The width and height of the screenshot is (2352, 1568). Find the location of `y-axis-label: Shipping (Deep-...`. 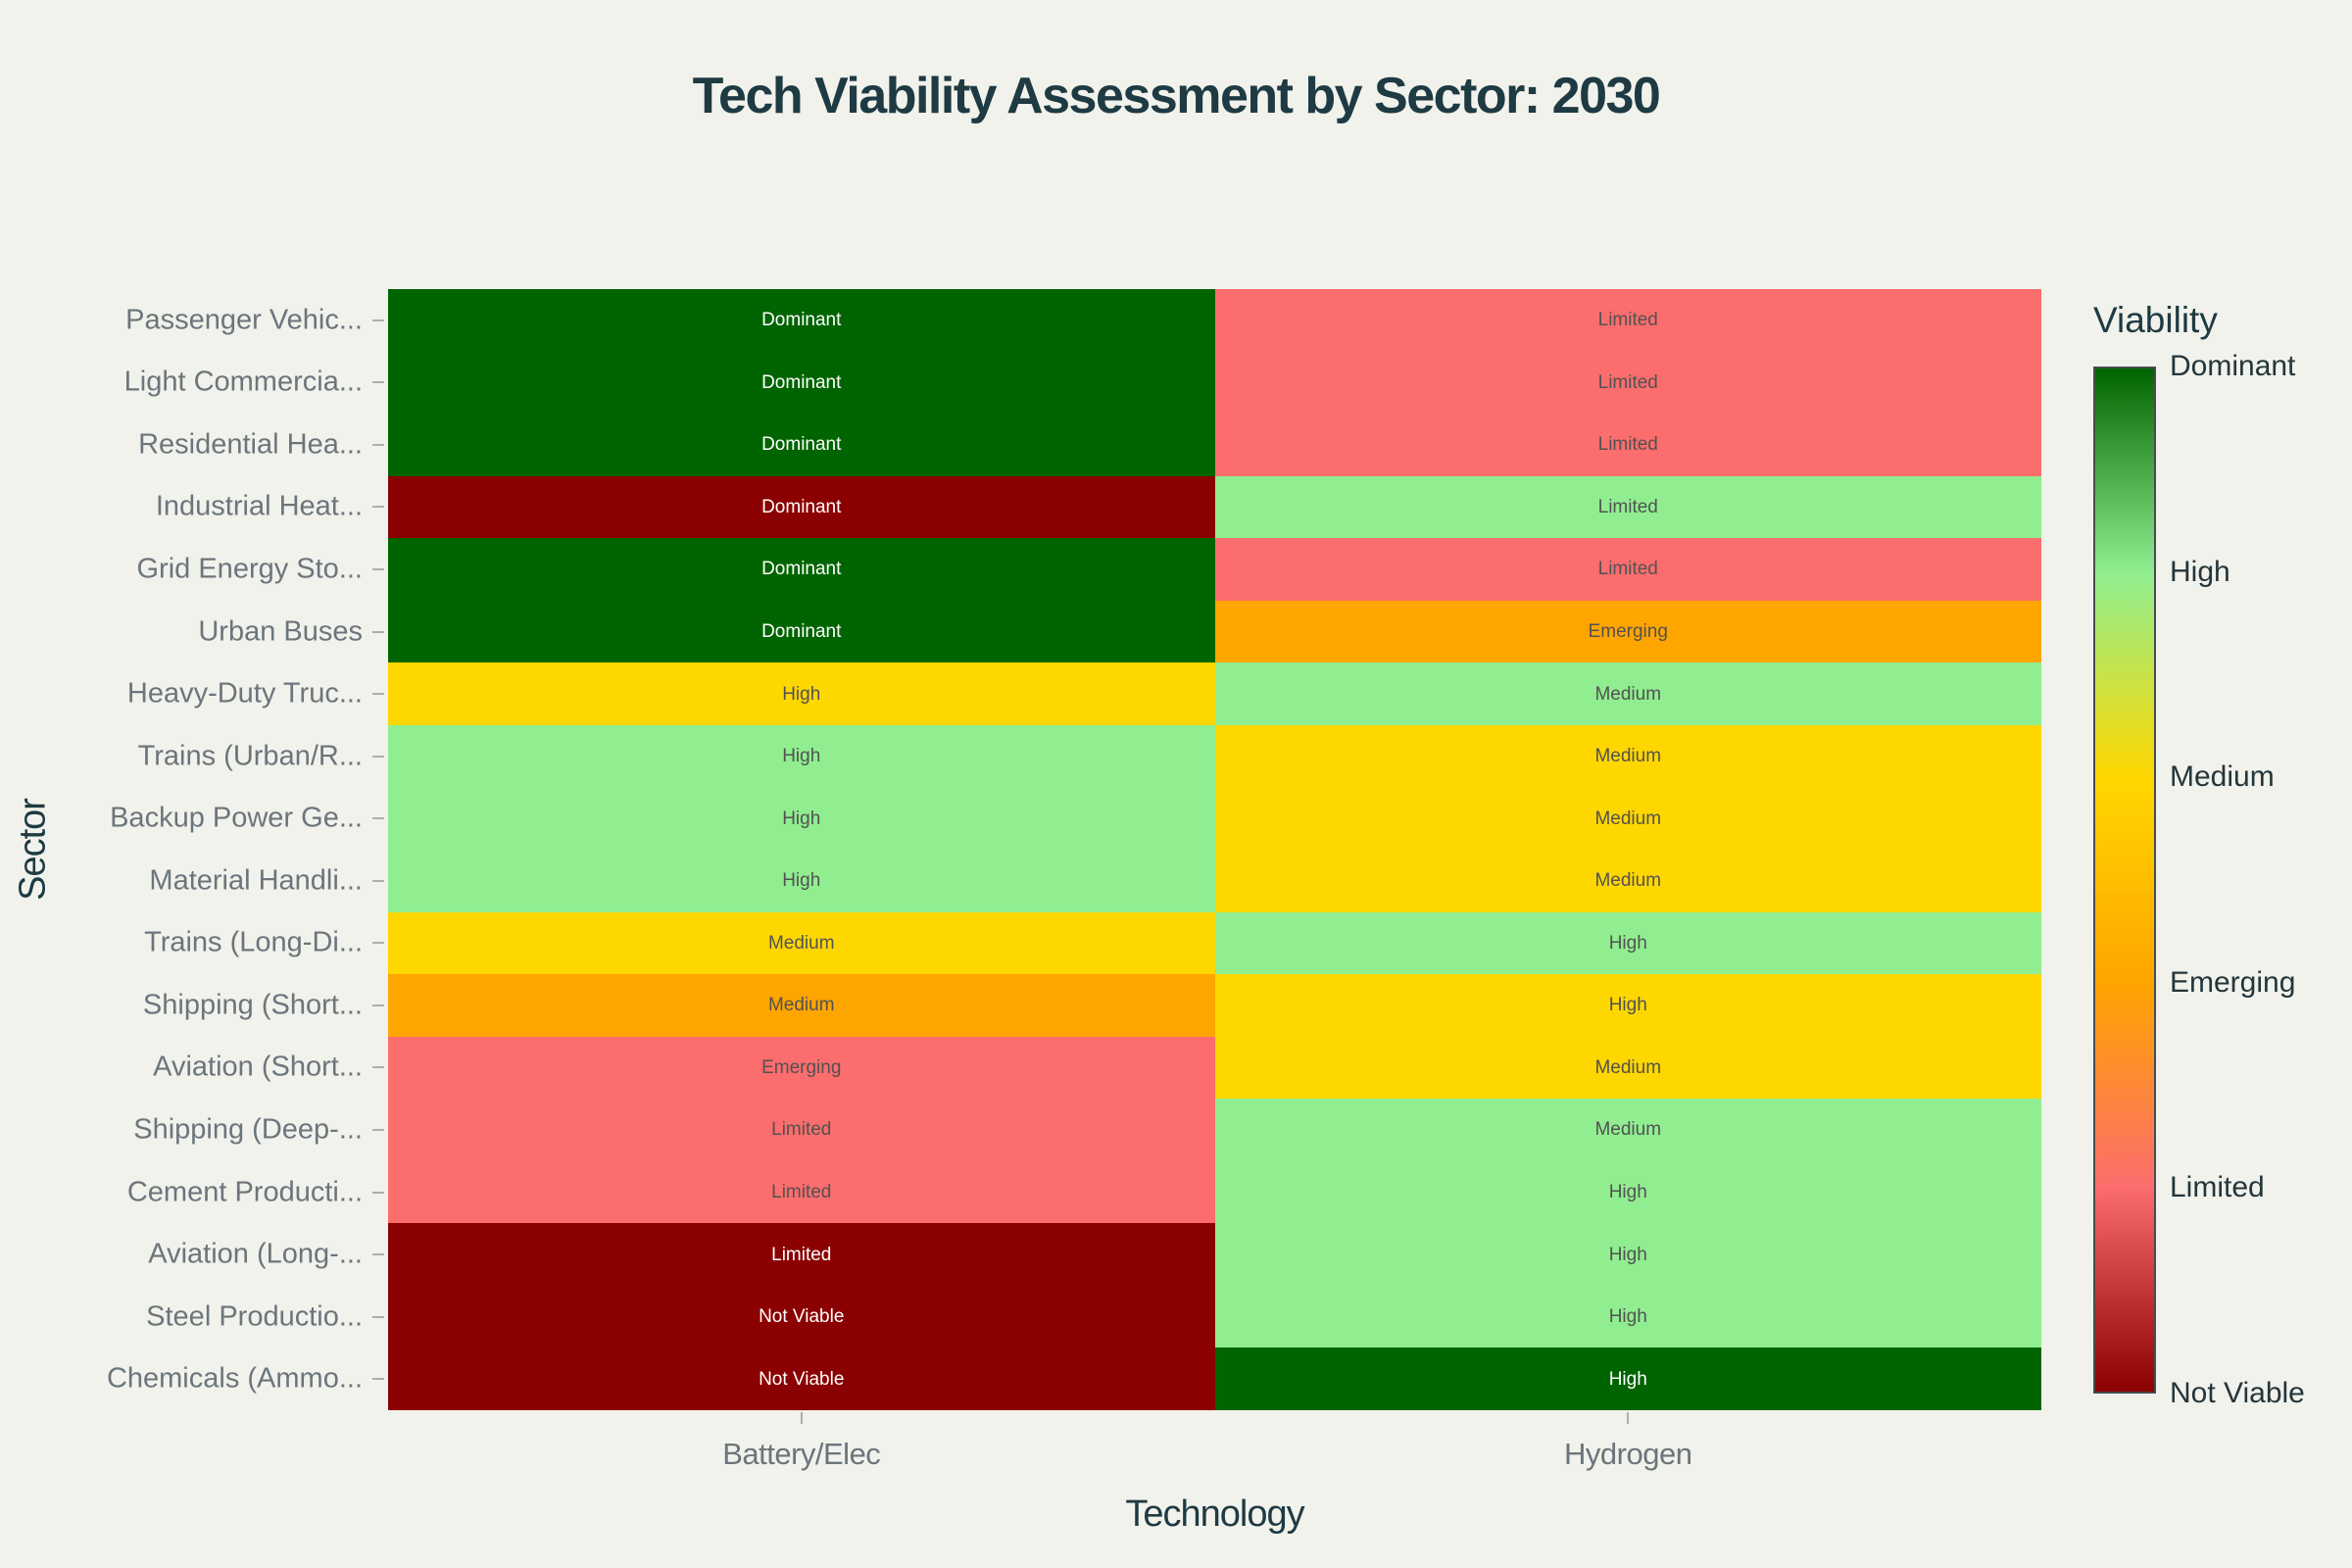

y-axis-label: Shipping (Deep-... is located at coordinates (248, 1129).